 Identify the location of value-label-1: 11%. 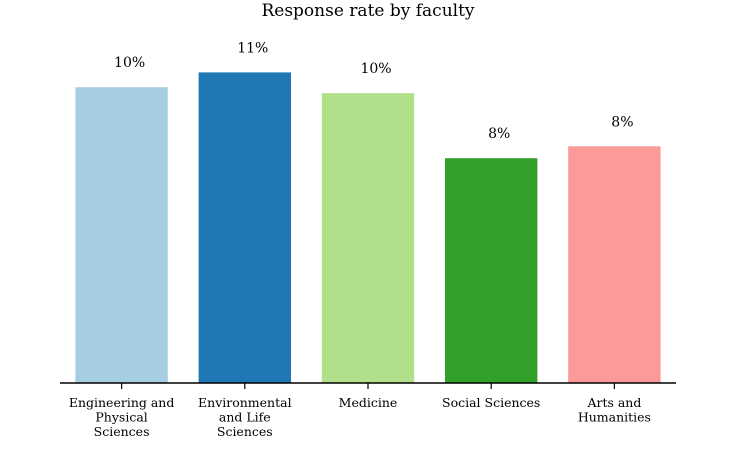
(252, 48).